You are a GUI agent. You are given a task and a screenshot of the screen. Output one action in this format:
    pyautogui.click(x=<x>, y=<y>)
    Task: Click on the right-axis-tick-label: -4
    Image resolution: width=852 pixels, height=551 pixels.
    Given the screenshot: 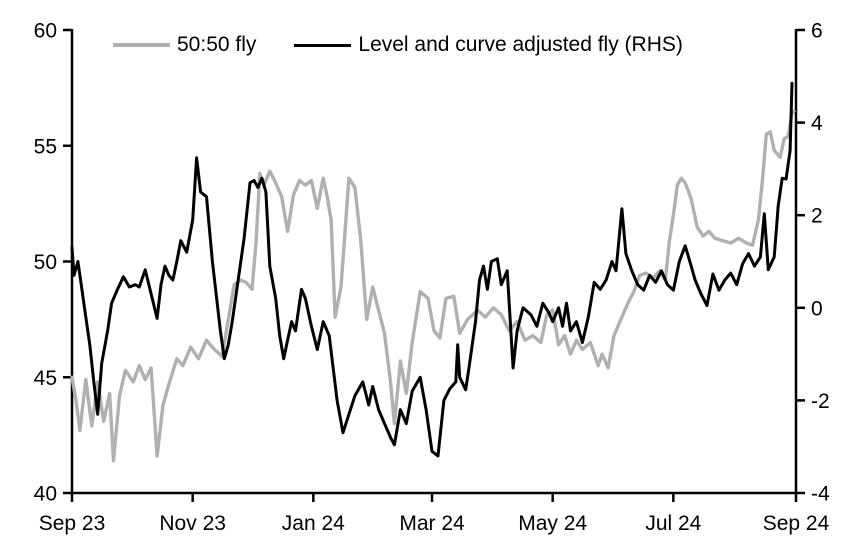 What is the action you would take?
    pyautogui.click(x=820, y=494)
    